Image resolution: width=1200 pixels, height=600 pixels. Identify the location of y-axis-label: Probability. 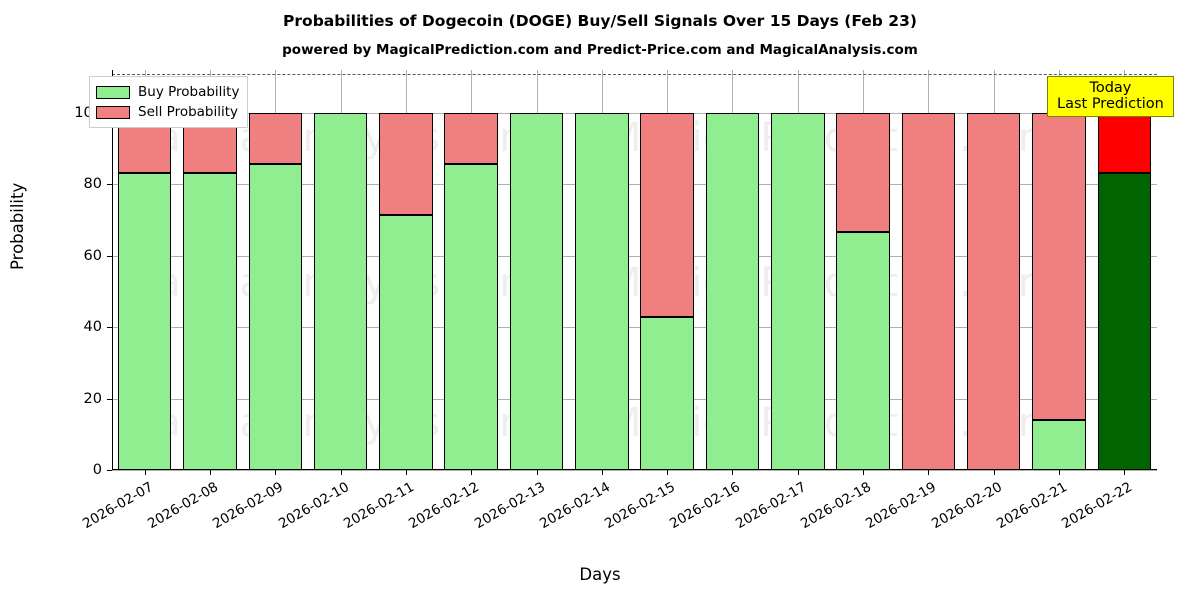
(17, 226).